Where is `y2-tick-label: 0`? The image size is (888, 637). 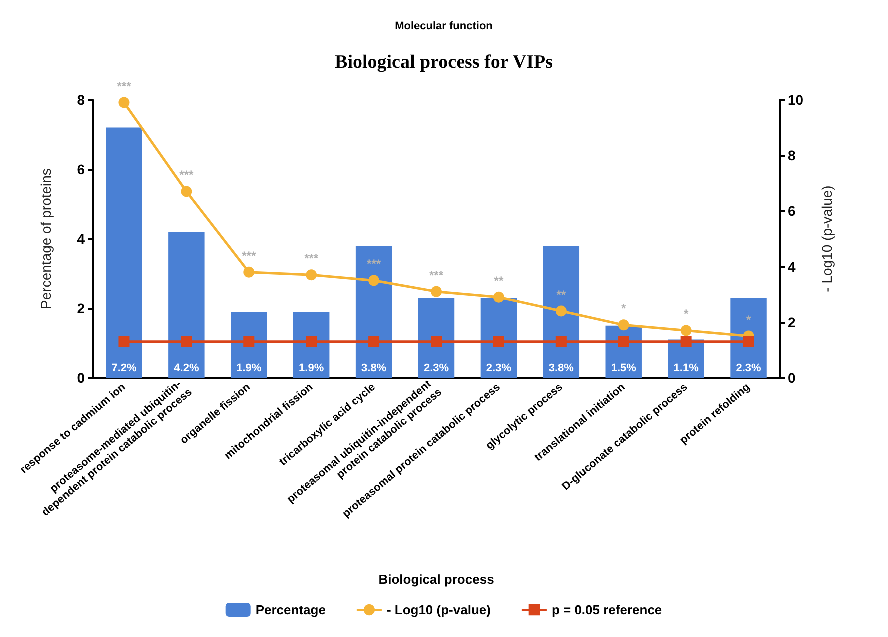 y2-tick-label: 0 is located at coordinates (792, 378).